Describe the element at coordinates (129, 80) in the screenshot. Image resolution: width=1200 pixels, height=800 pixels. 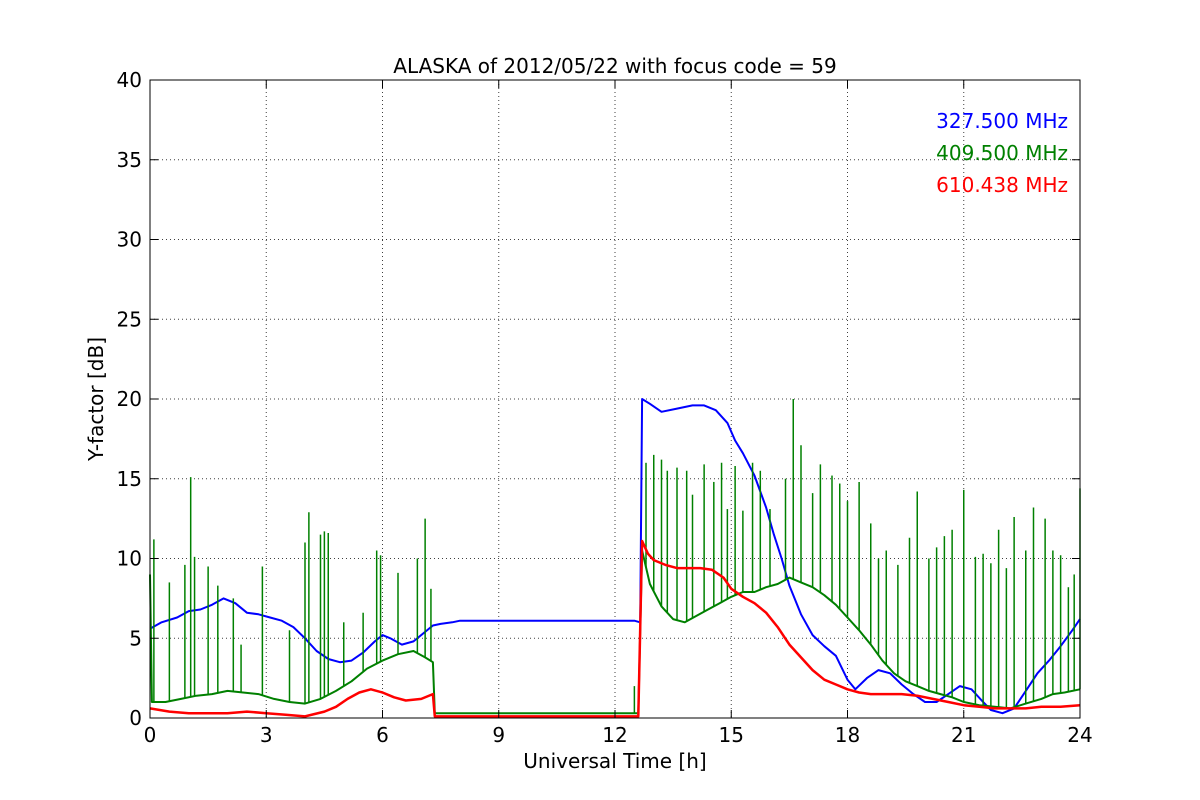
I see `y-tick-label: 40` at that location.